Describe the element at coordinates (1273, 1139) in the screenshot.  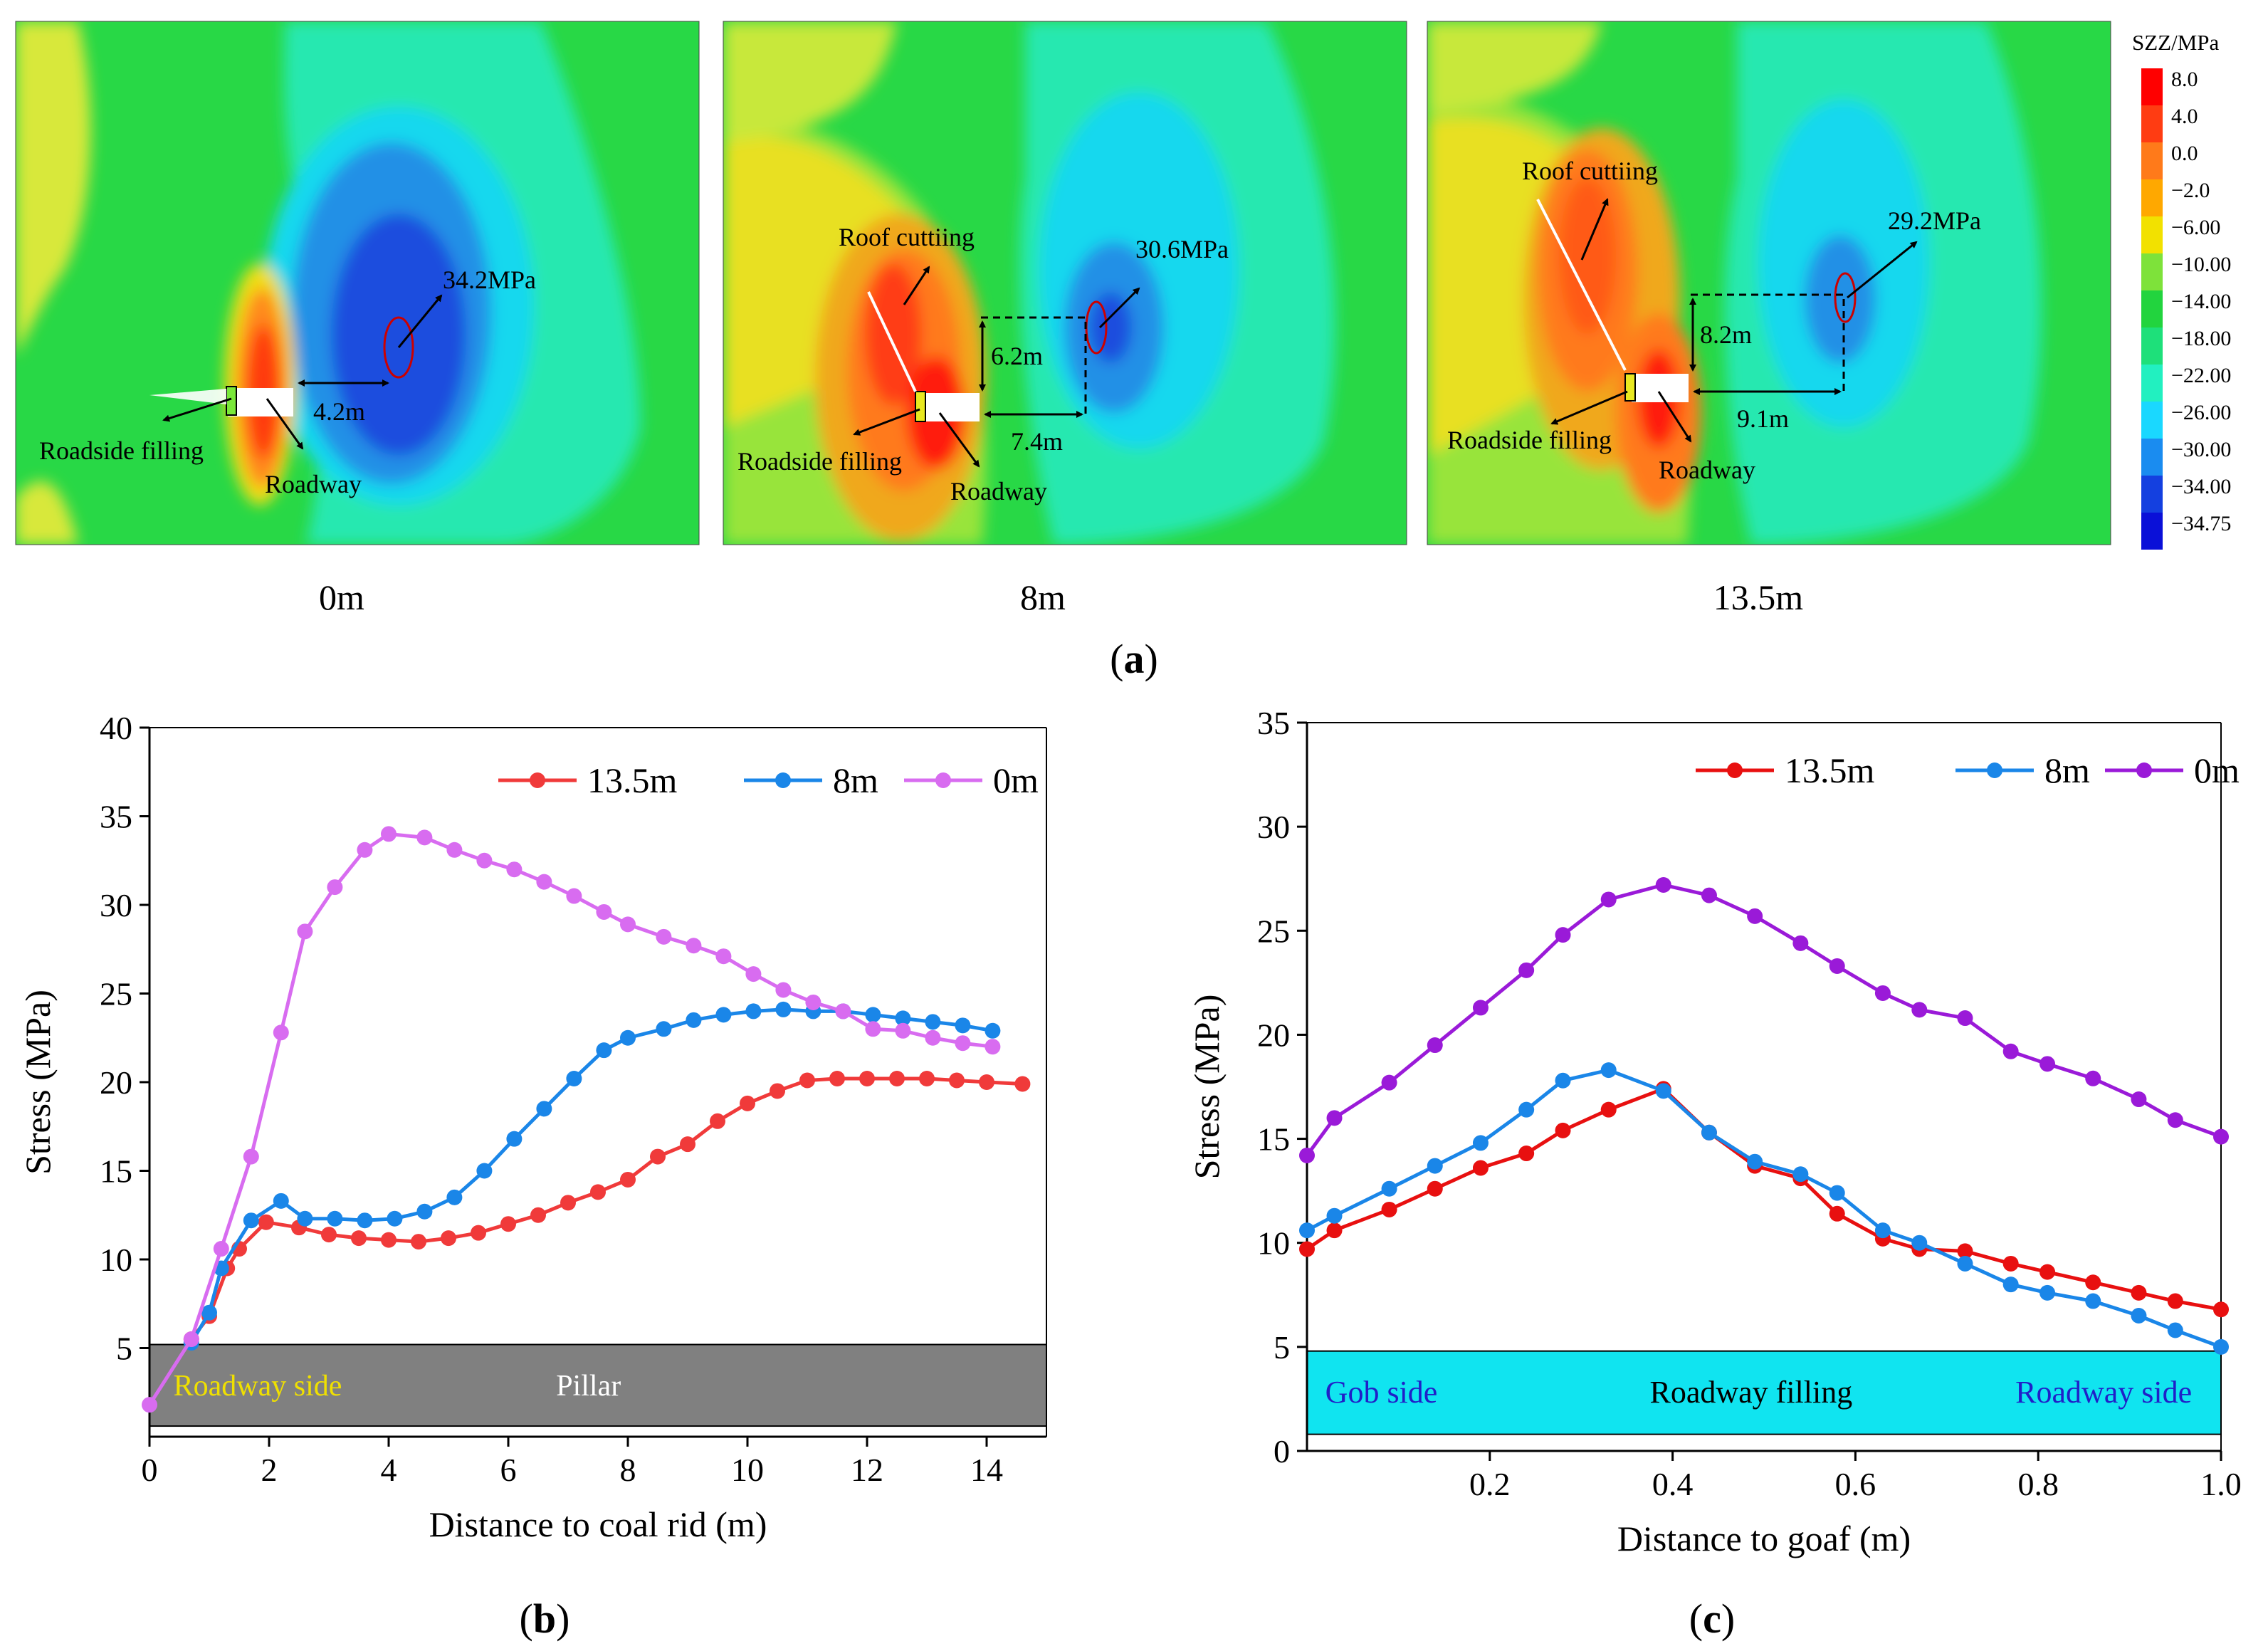
I see `y-tick-label: 15` at that location.